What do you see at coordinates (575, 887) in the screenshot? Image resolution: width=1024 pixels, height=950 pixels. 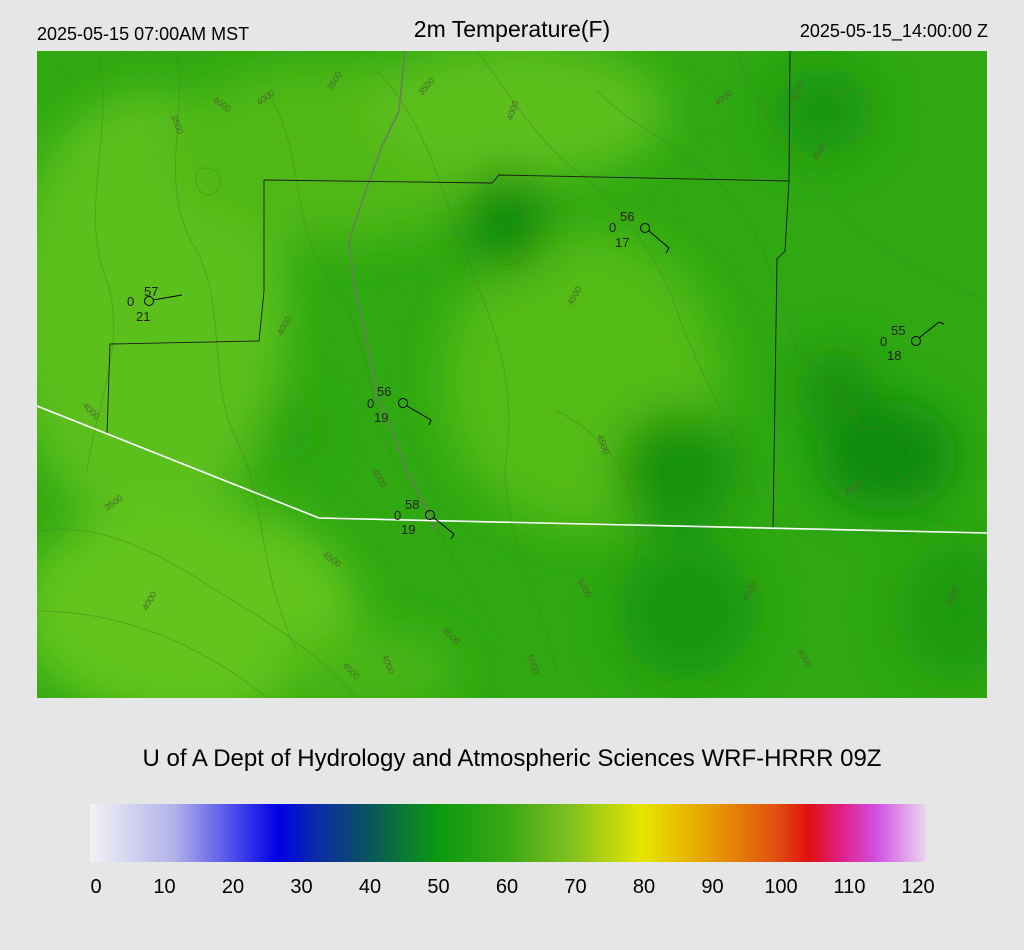 I see `colorbar-tick: 70` at bounding box center [575, 887].